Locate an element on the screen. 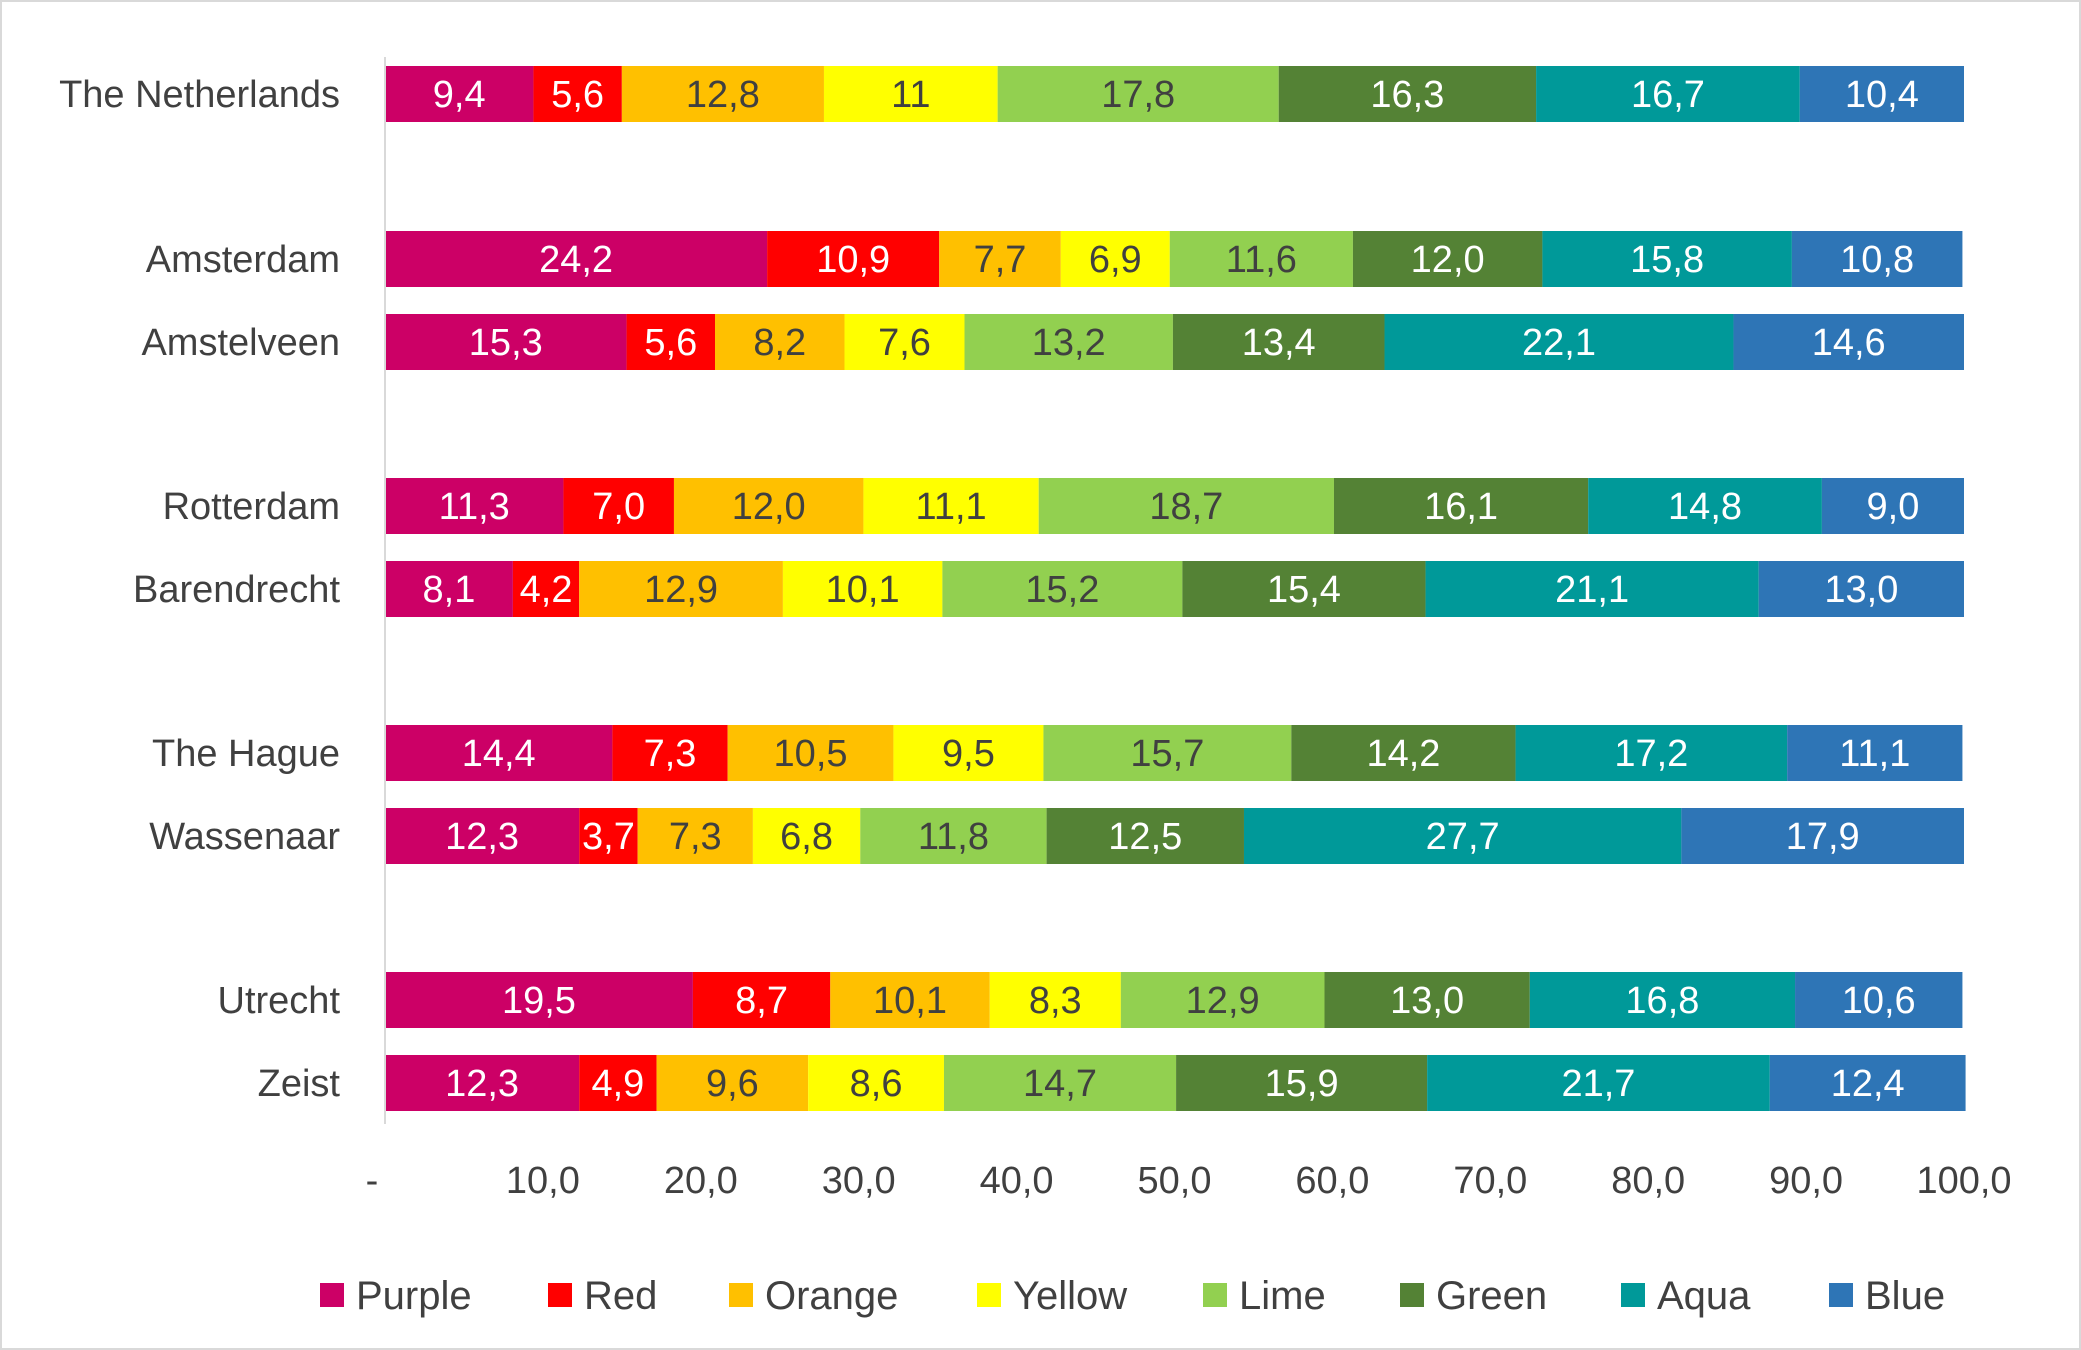  category-label: Rotterdam is located at coordinates (251, 507).